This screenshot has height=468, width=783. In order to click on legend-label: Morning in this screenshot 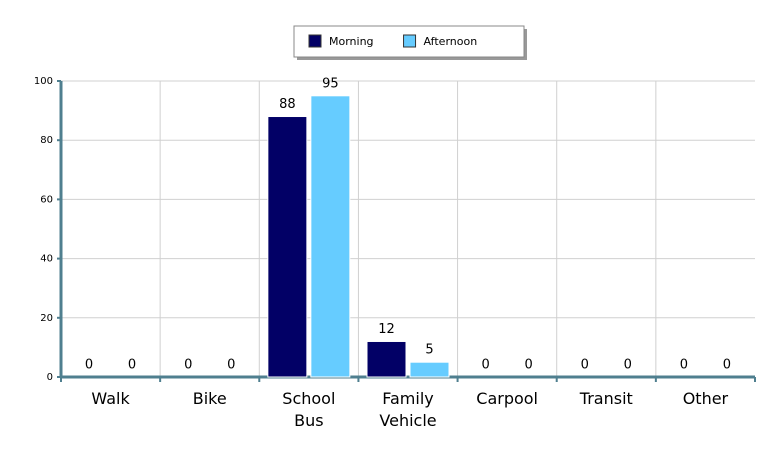, I will do `click(351, 41)`.